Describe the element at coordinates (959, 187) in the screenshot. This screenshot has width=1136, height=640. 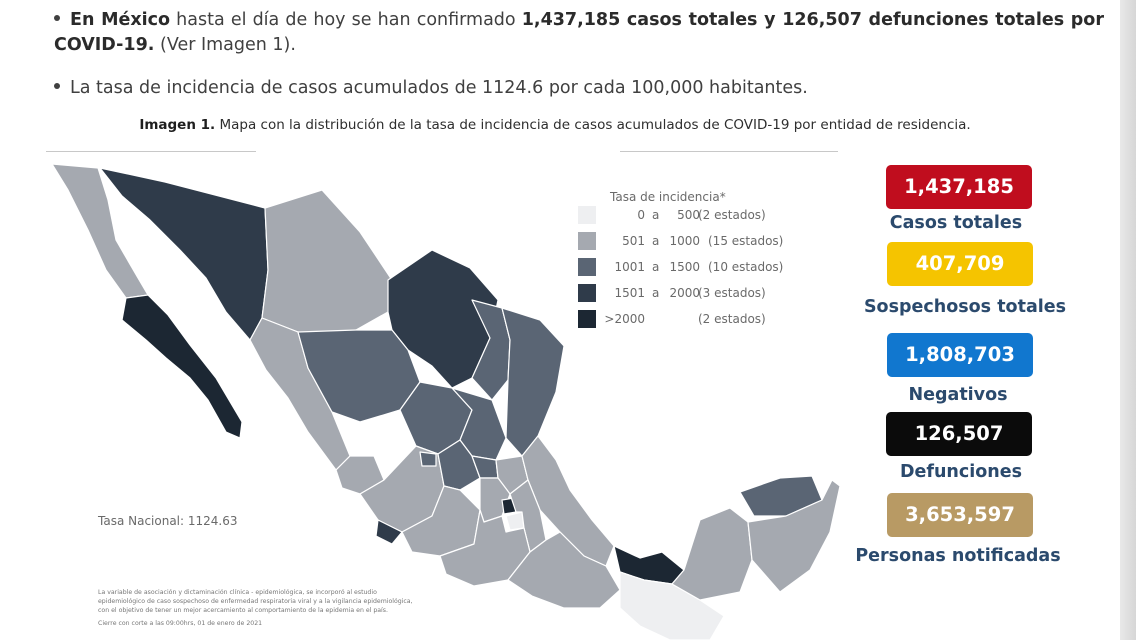
I see `stat-box-total-cases: 1,437,185` at that location.